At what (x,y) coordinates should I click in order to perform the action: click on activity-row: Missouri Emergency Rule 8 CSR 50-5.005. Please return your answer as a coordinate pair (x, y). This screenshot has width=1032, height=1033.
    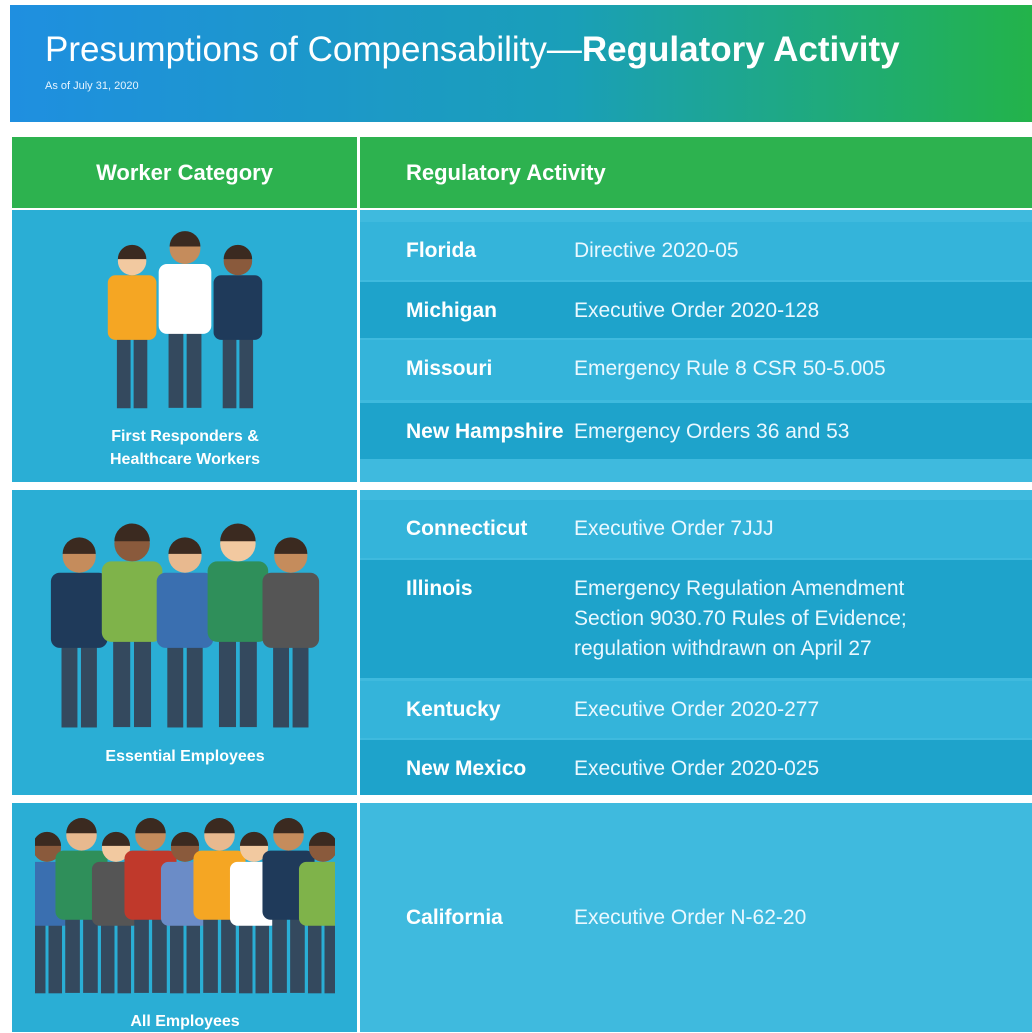
    Looking at the image, I should click on (696, 370).